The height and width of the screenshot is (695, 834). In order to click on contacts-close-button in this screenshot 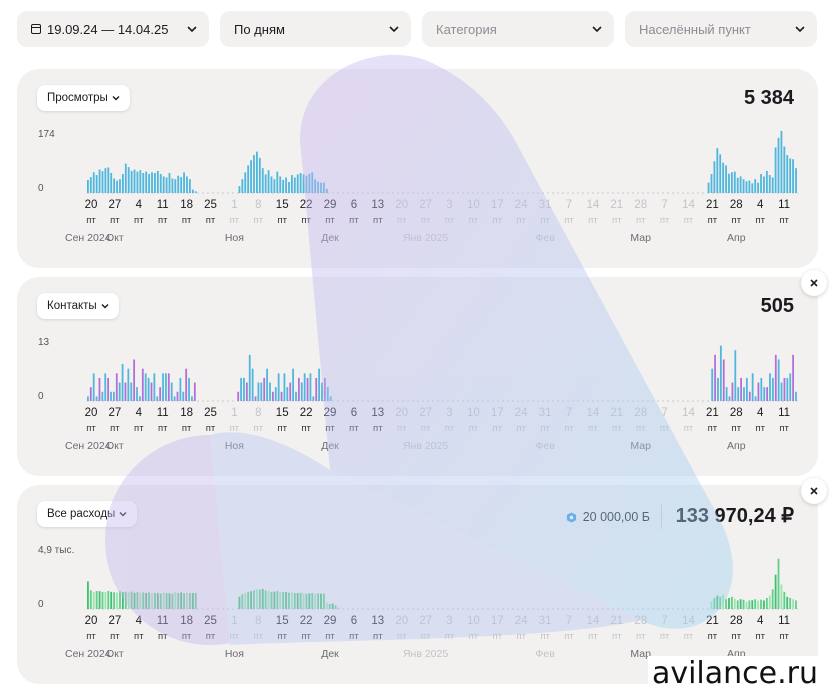, I will do `click(814, 283)`.